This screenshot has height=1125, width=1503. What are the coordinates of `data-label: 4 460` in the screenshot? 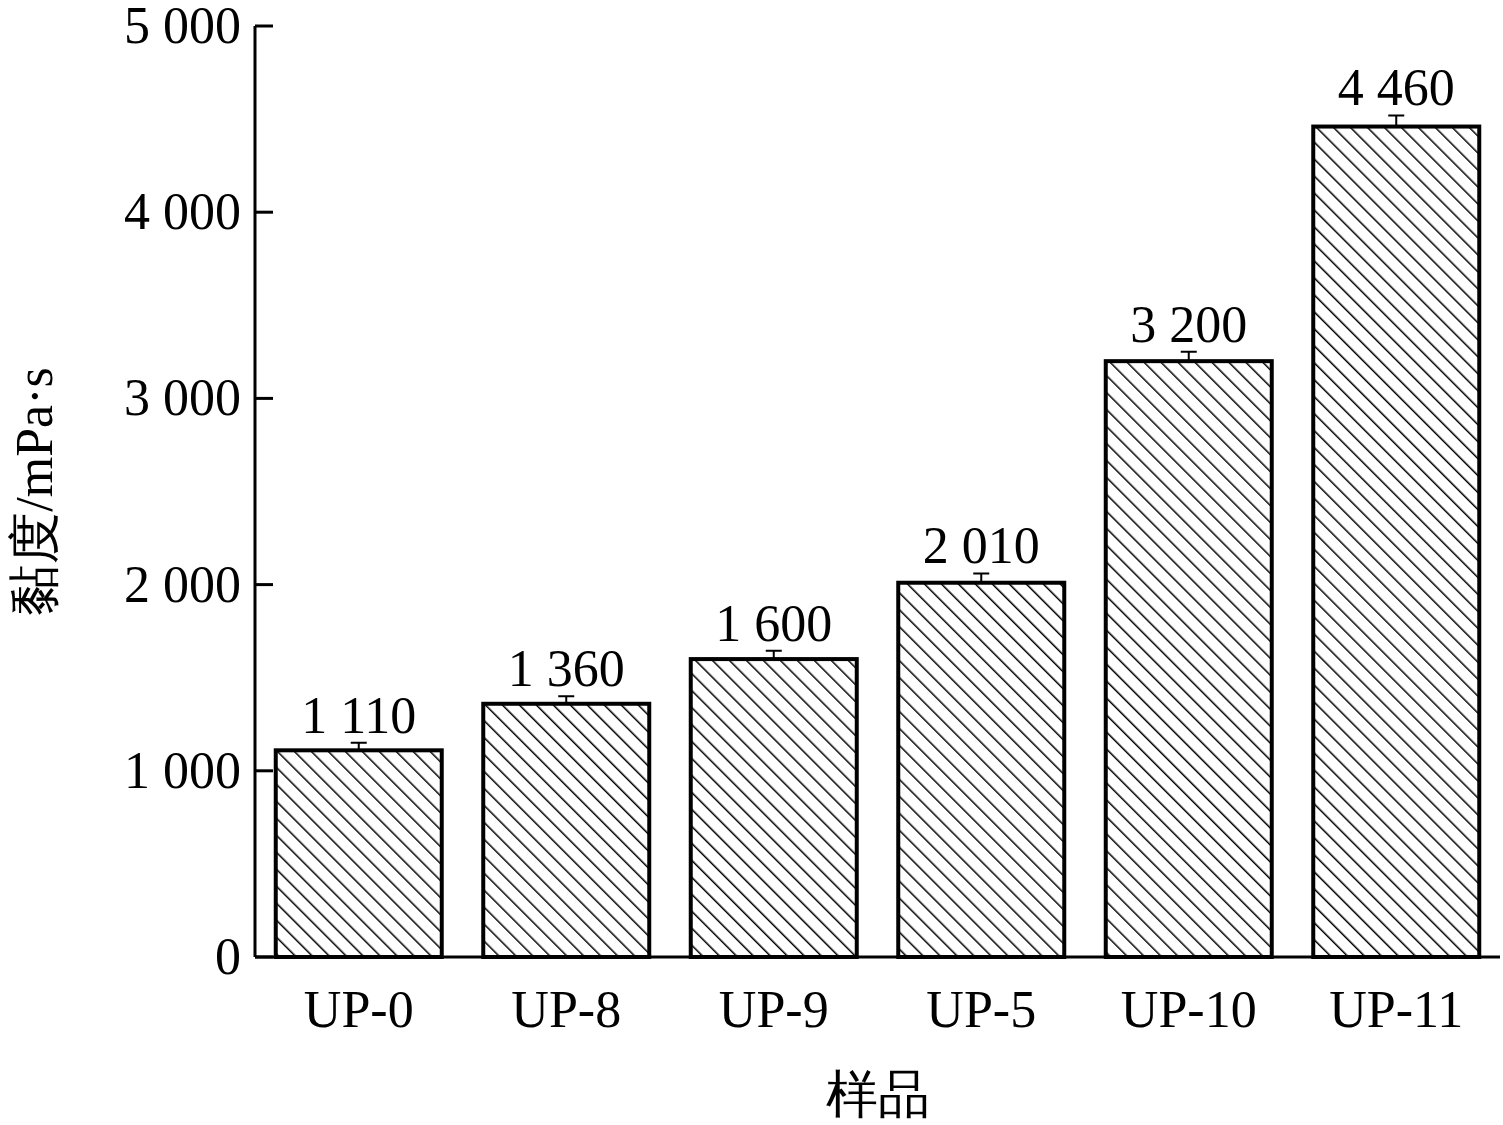 It's located at (1396, 88).